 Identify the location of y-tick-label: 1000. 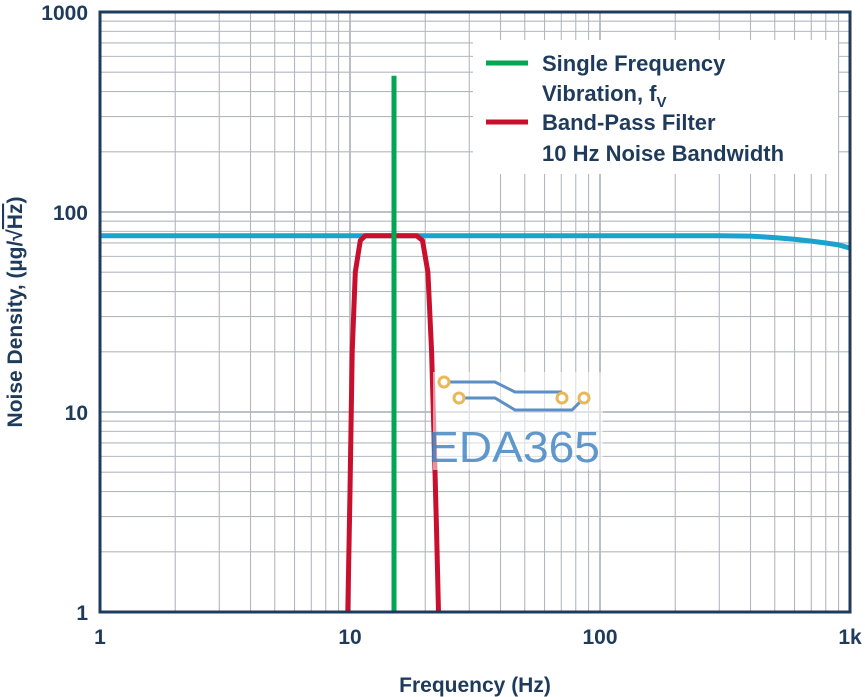
(64, 13).